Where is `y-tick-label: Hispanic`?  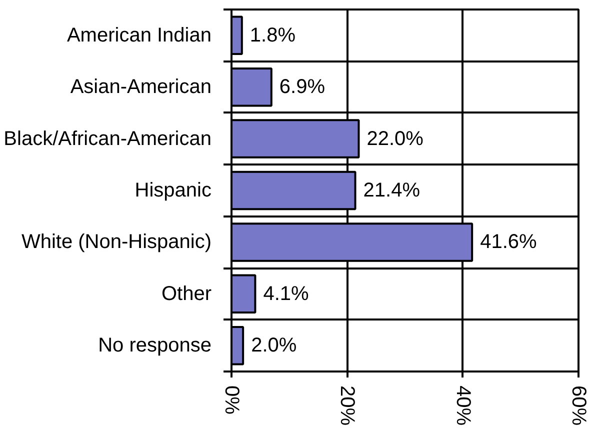 y-tick-label: Hispanic is located at coordinates (173, 191).